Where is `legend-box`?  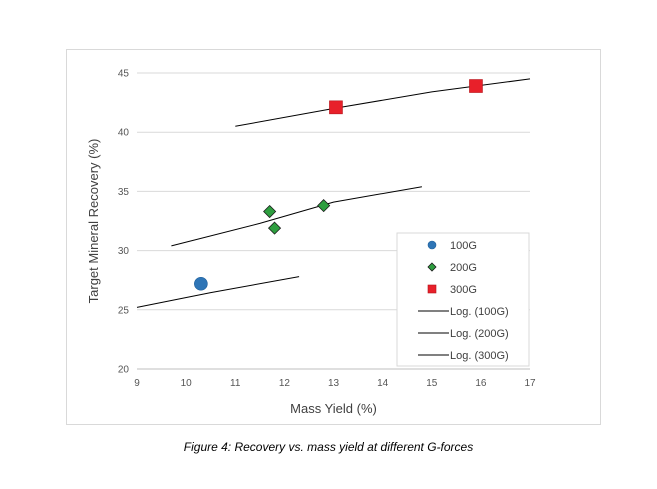
legend-box is located at coordinates (463, 299).